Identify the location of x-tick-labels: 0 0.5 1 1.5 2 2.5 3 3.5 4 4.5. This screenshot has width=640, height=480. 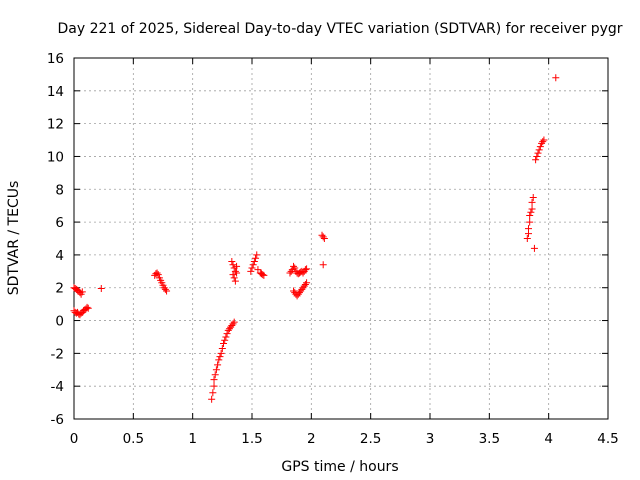
(344, 439).